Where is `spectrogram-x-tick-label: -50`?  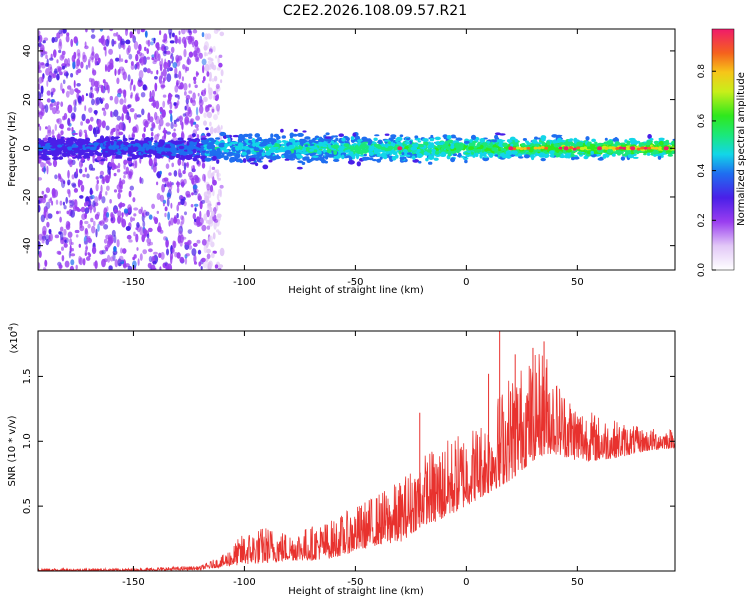
spectrogram-x-tick-label: -50 is located at coordinates (355, 282).